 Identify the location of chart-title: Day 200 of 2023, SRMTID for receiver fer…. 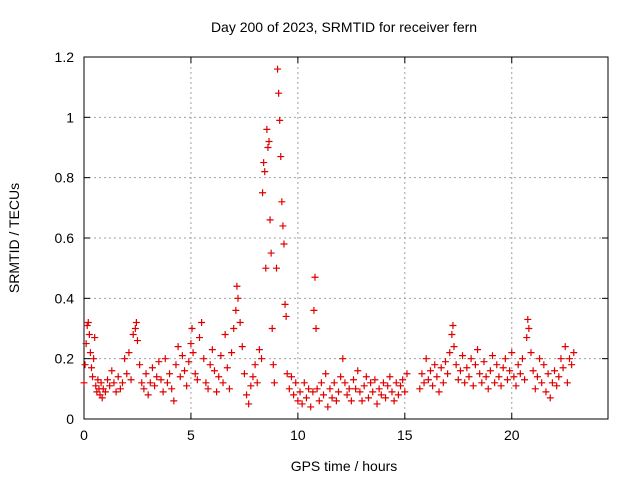
(344, 27).